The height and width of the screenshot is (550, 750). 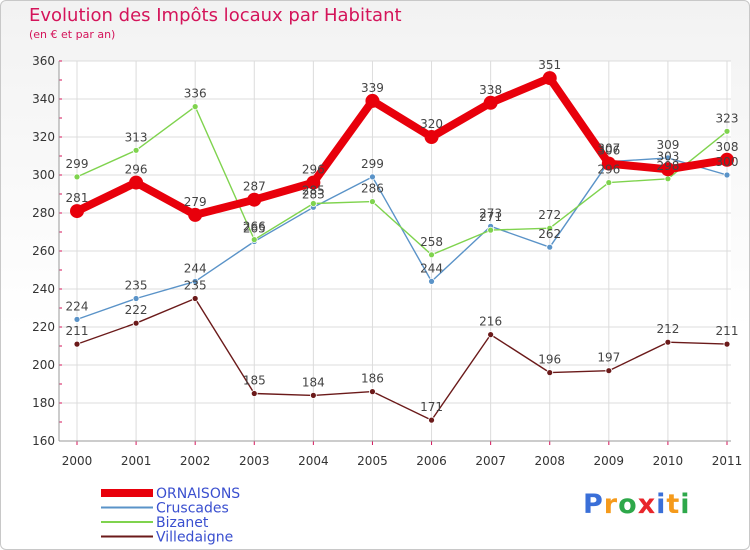 I want to click on data-label-cruscades: 309, so click(x=667, y=145).